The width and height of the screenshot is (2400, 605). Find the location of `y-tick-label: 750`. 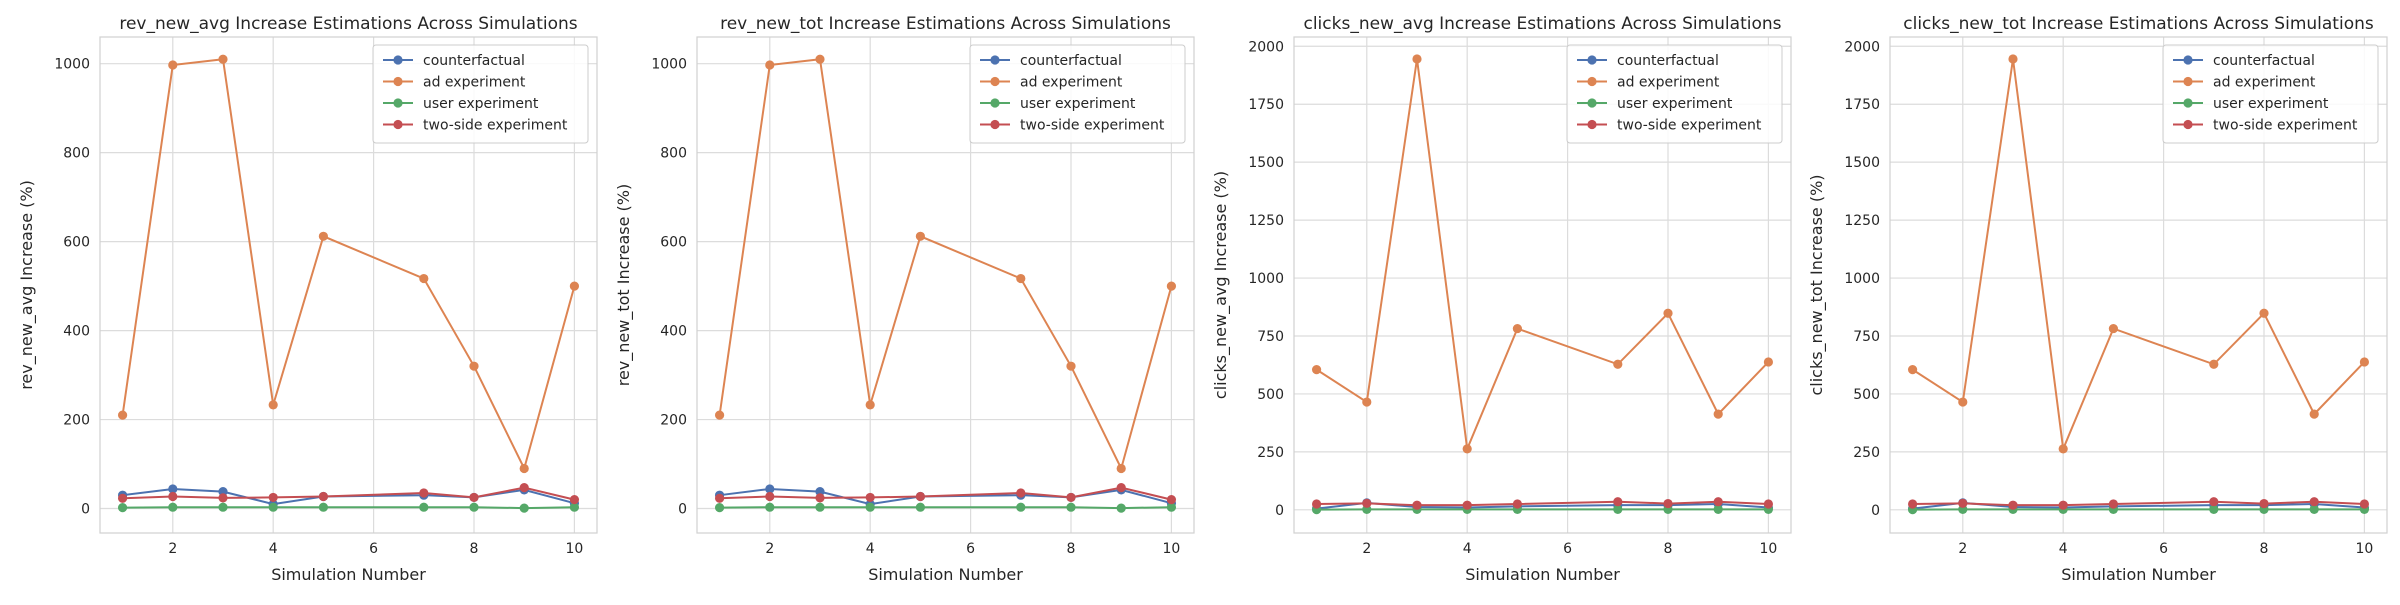

y-tick-label: 750 is located at coordinates (1270, 337).